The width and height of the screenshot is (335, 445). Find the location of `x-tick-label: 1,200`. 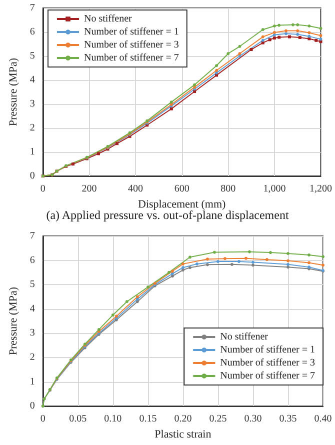

x-tick-label: 1,200 is located at coordinates (321, 189).